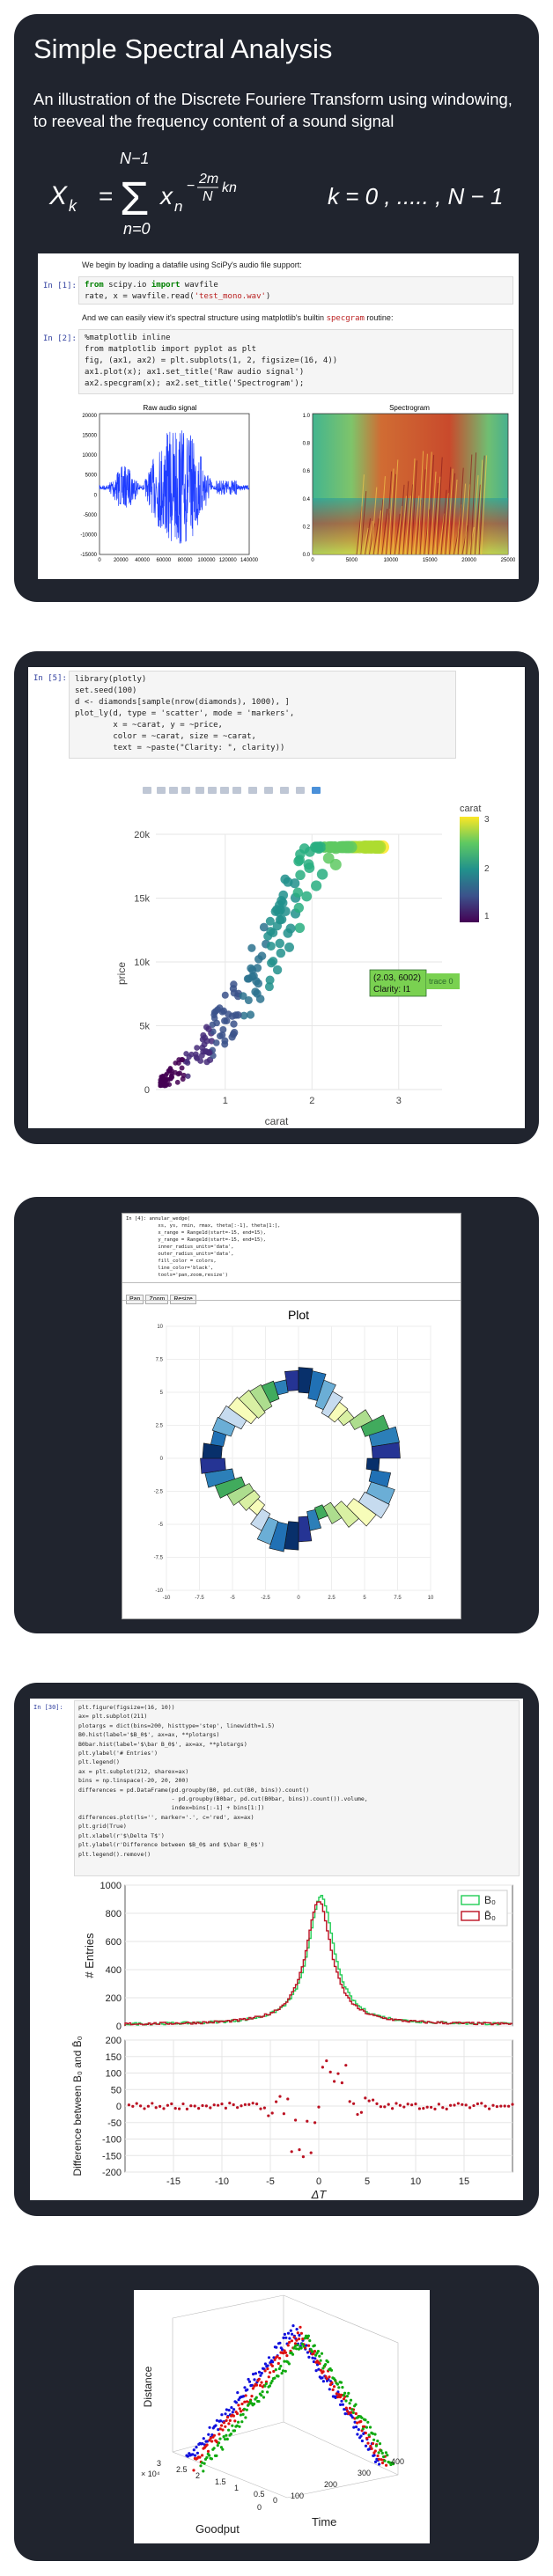 The width and height of the screenshot is (553, 2576). What do you see at coordinates (135, 1299) in the screenshot?
I see `pan-button: Pan` at bounding box center [135, 1299].